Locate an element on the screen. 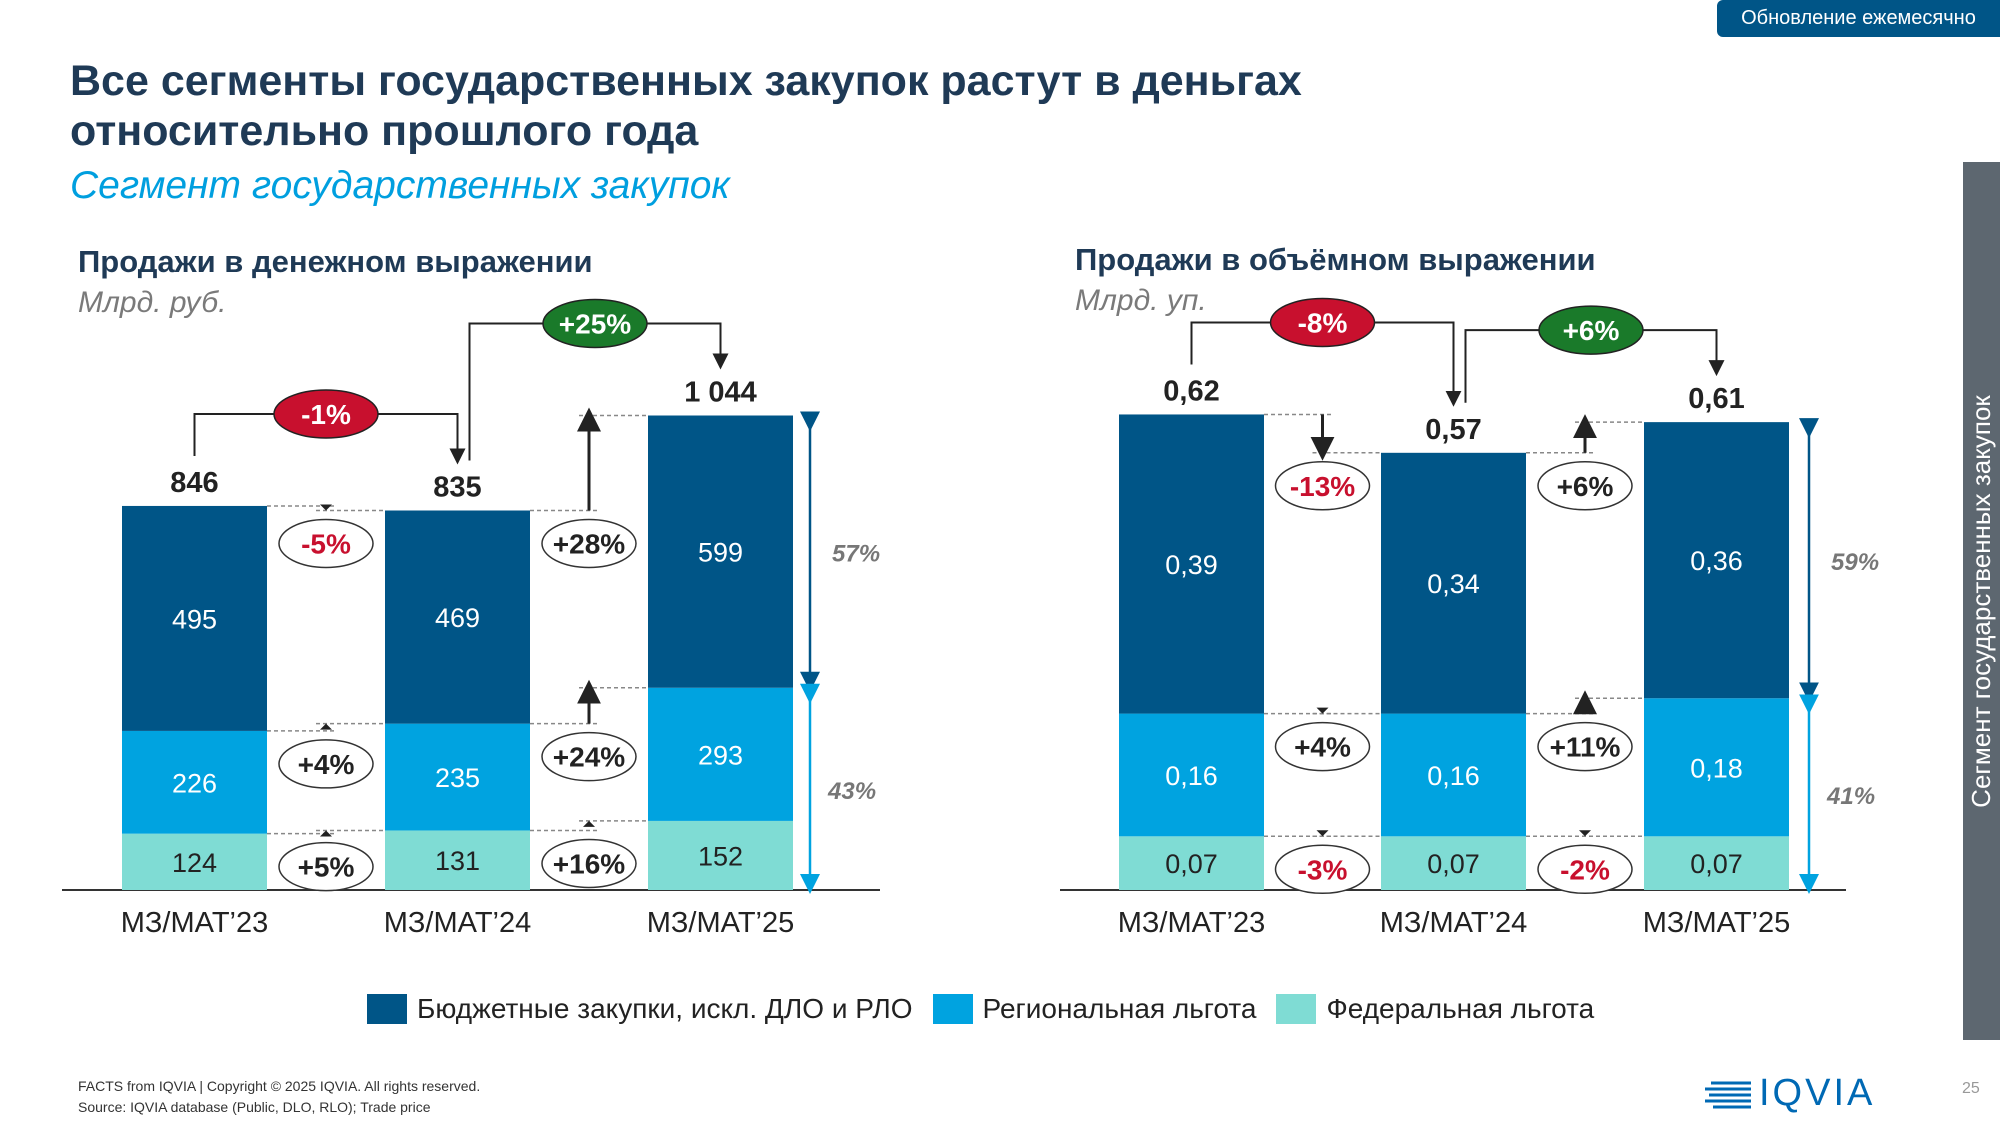 The width and height of the screenshot is (2000, 1125). update-frequency-badge: Обновление ежемесячно is located at coordinates (1858, 18).